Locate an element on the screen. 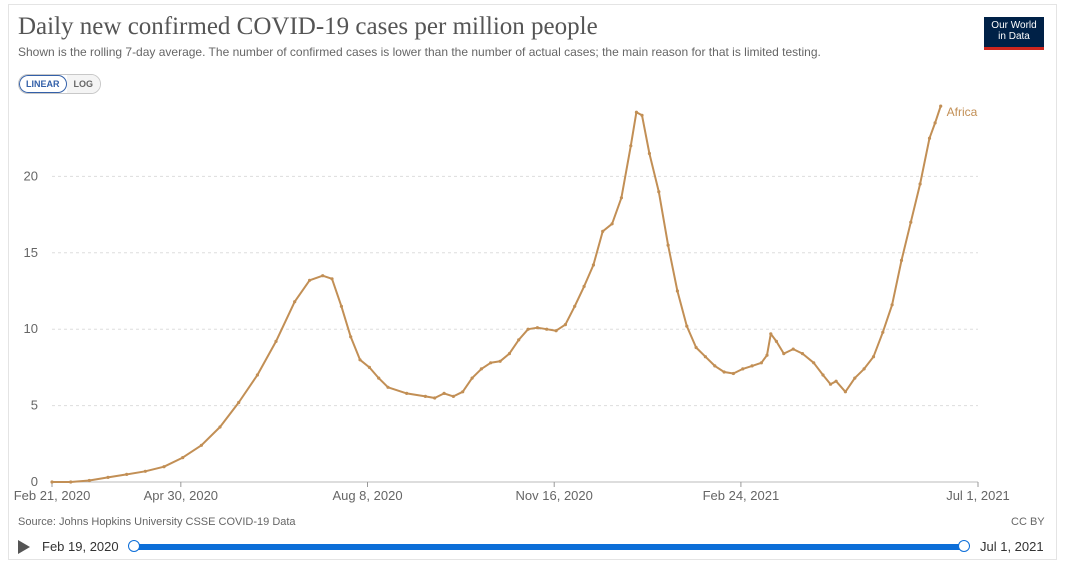 The width and height of the screenshot is (1071, 566). linear-scale-button: LINEAR is located at coordinates (43, 84).